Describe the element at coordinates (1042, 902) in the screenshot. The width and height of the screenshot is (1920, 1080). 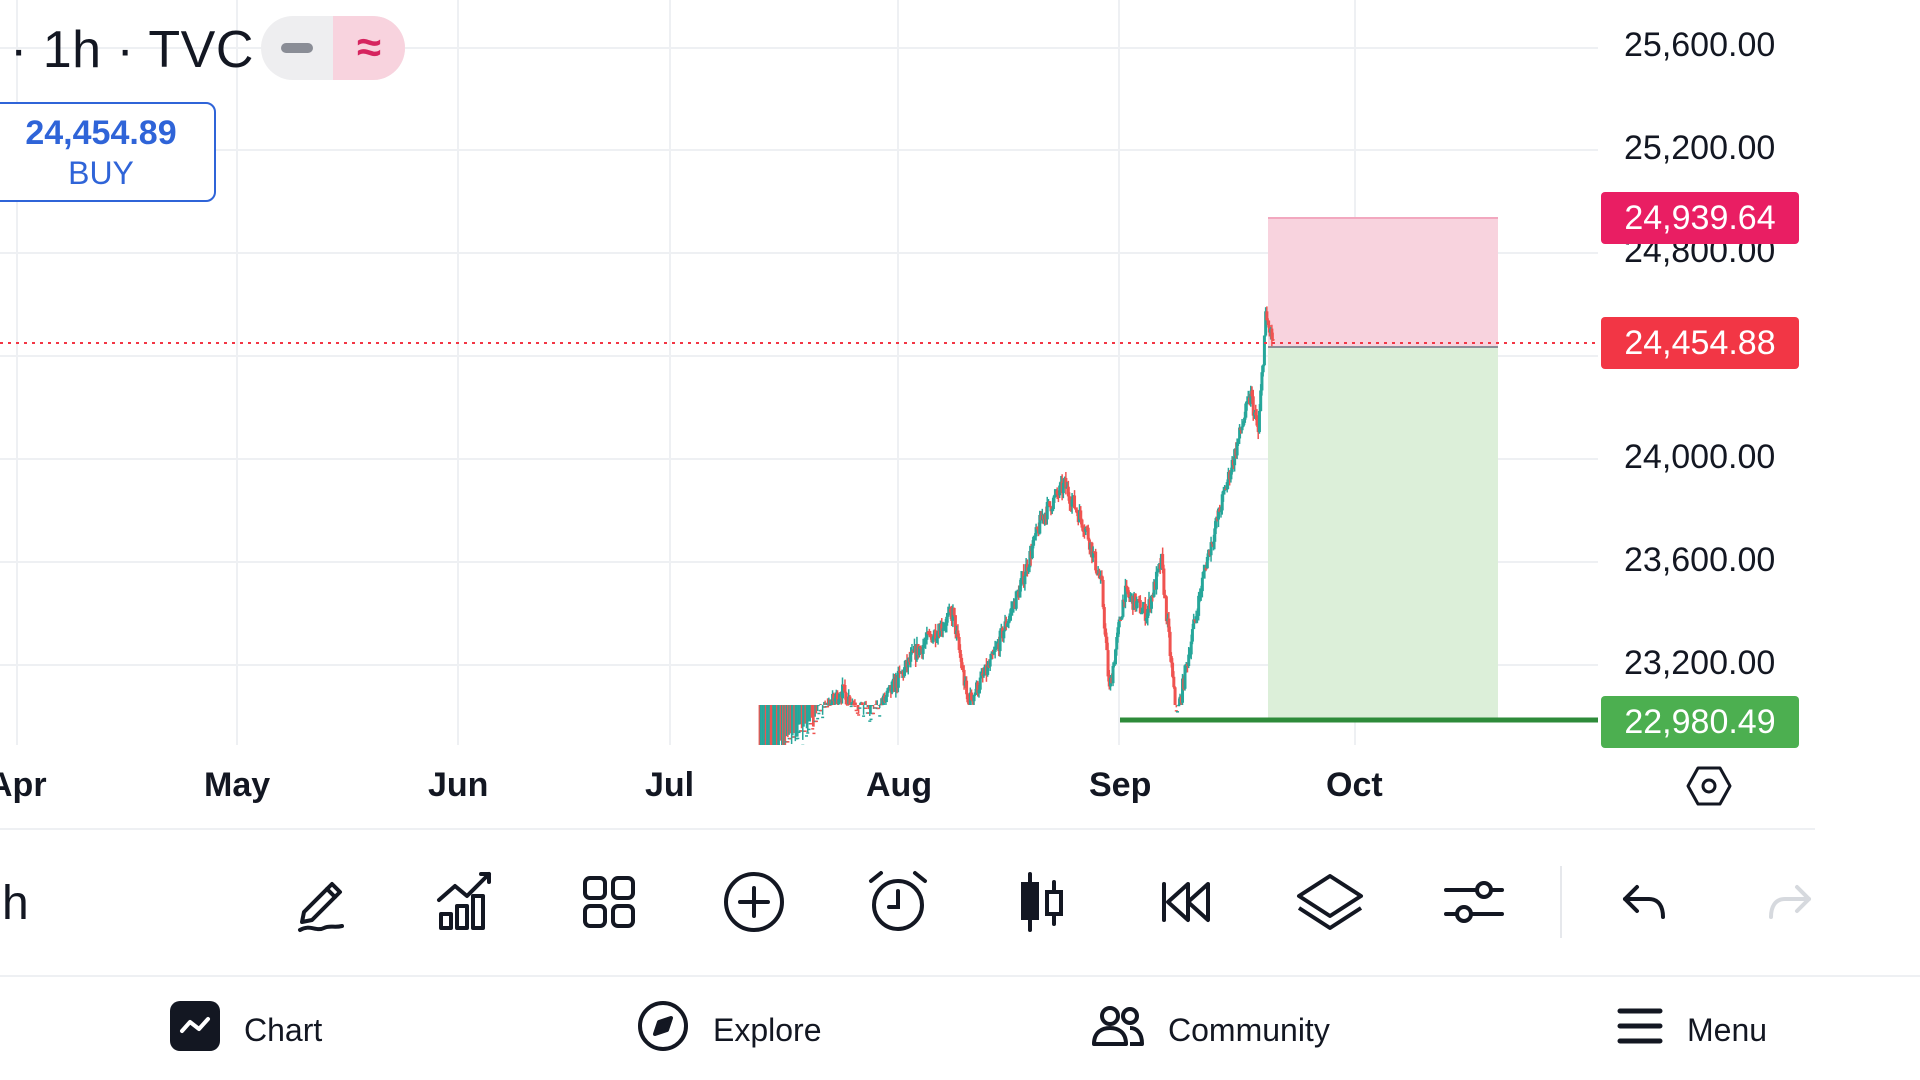
I see `candles-icon` at that location.